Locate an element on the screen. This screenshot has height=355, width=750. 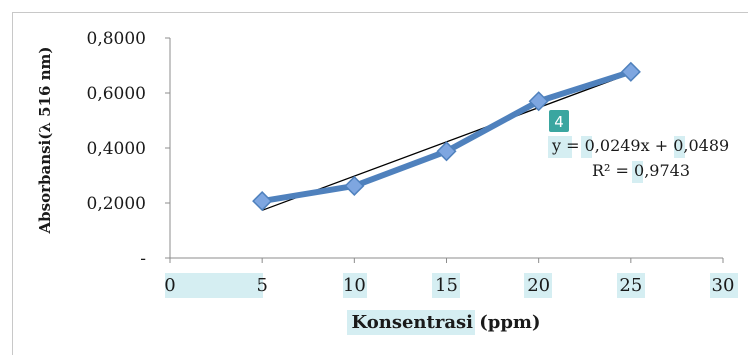
x-tick-label: 15 is located at coordinates (446, 285).